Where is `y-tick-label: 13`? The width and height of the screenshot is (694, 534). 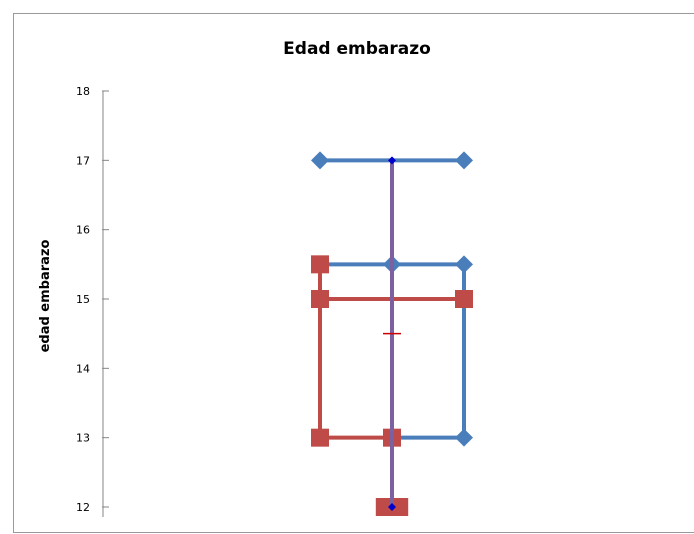
y-tick-label: 13 is located at coordinates (83, 438).